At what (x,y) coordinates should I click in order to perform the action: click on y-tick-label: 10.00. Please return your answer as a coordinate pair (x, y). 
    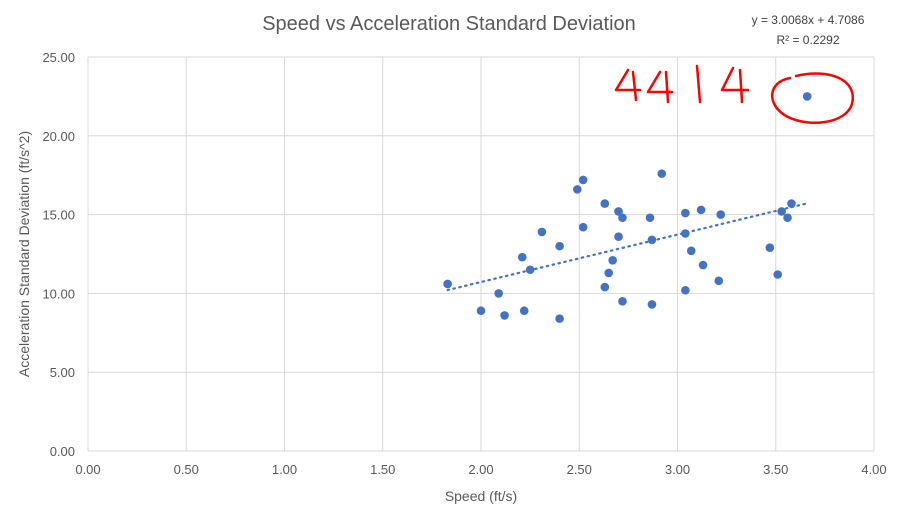
    Looking at the image, I should click on (58, 293).